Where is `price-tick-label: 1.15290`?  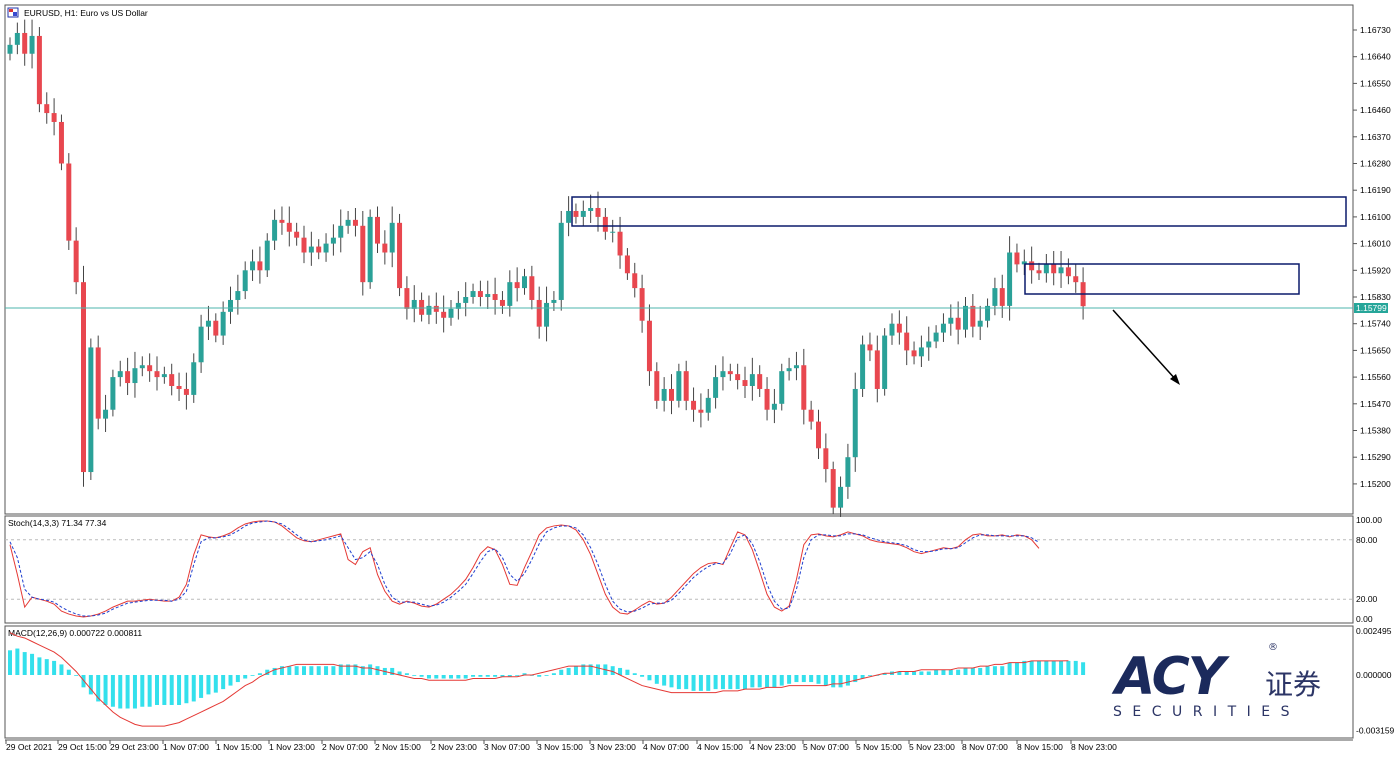
price-tick-label: 1.15290 is located at coordinates (1375, 457).